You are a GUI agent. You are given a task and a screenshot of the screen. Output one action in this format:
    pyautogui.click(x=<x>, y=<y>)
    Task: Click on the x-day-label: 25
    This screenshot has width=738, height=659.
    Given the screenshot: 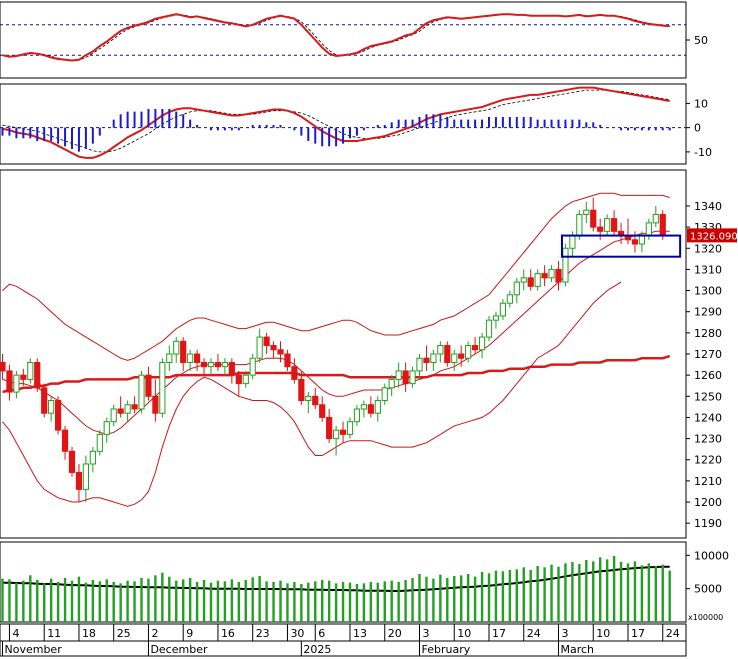 What is the action you would take?
    pyautogui.click(x=124, y=633)
    